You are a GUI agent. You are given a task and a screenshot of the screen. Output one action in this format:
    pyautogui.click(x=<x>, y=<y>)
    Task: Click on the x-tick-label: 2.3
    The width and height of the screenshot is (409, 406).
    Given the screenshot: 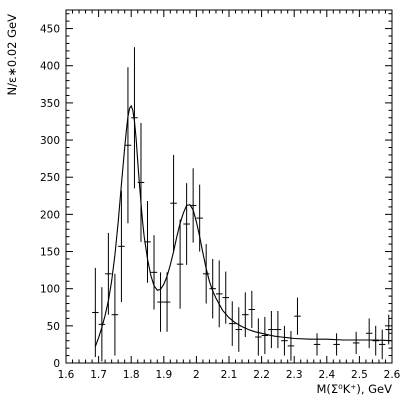 What is the action you would take?
    pyautogui.click(x=294, y=375)
    